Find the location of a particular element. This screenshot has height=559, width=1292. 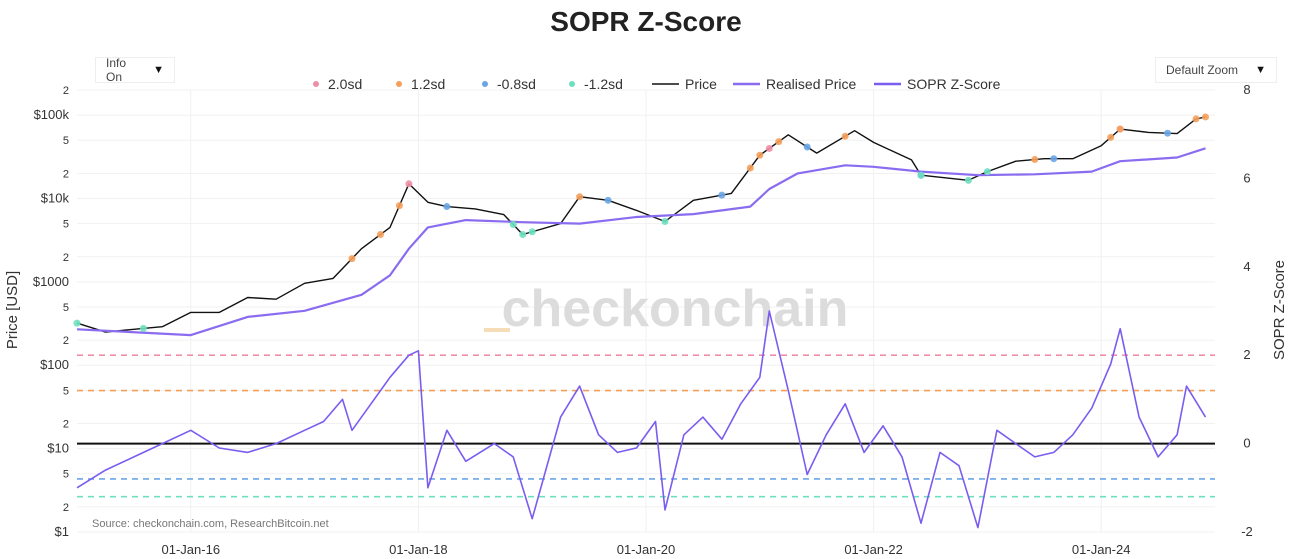

info-toggle-dropdown: Info On ▼ is located at coordinates (135, 70).